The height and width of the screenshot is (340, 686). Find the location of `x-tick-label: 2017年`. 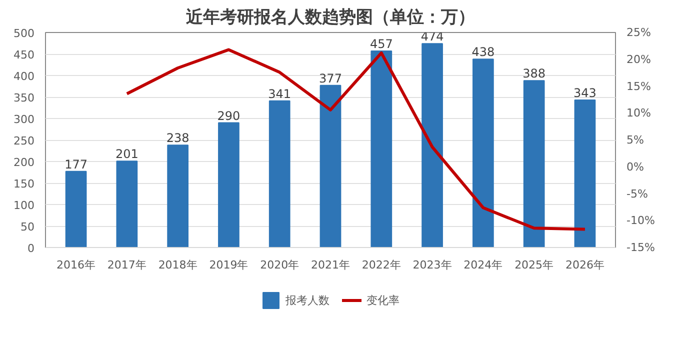

x-tick-label: 2017年 is located at coordinates (126, 265).